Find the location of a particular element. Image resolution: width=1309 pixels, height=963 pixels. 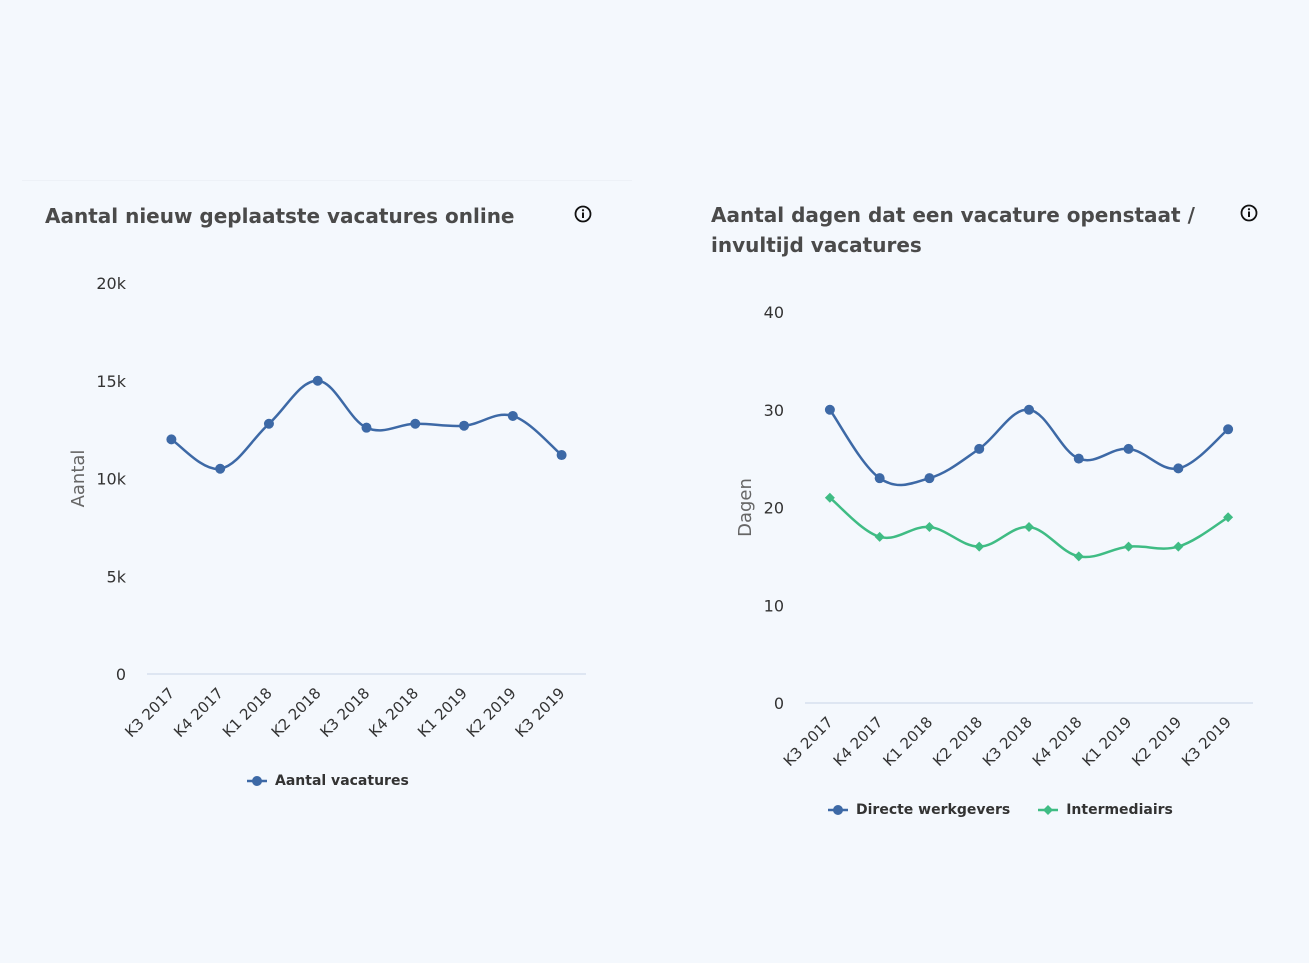

legend-item-blue: Directe werkgevers is located at coordinates (919, 810).